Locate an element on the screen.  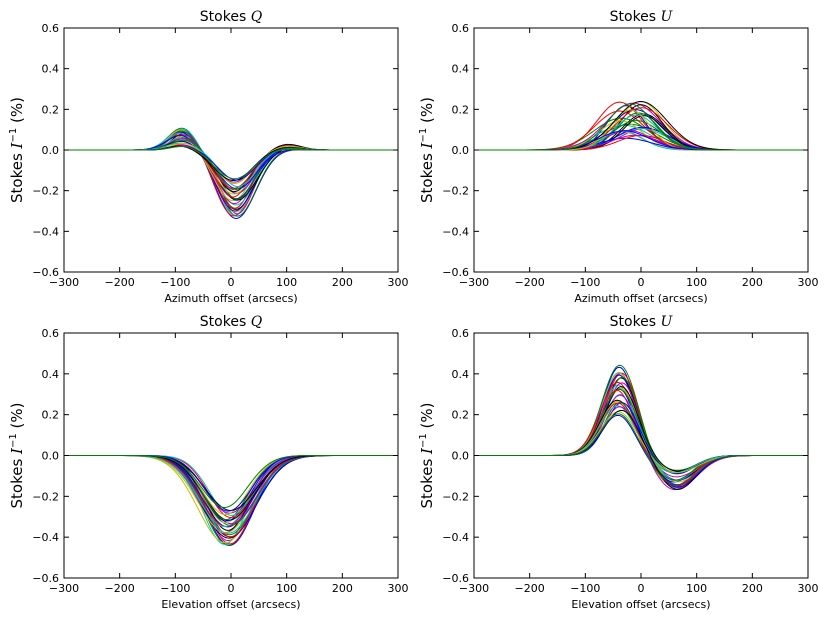
chart-title: Stokes U is located at coordinates (642, 17).